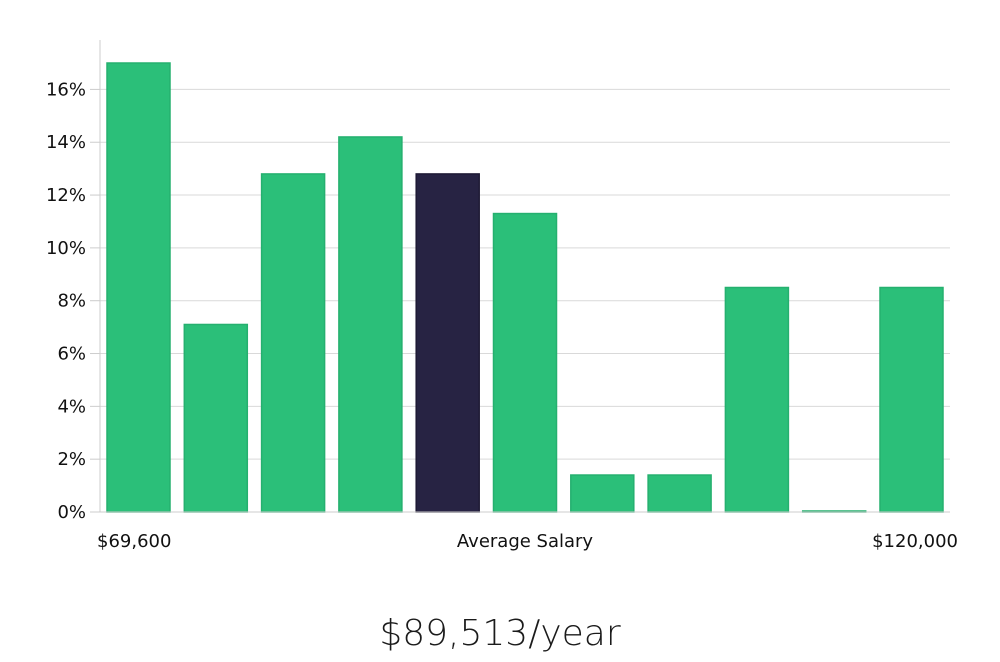 This screenshot has height=662, width=1000. Describe the element at coordinates (66, 89) in the screenshot. I see `y-tick-label: 16%` at that location.